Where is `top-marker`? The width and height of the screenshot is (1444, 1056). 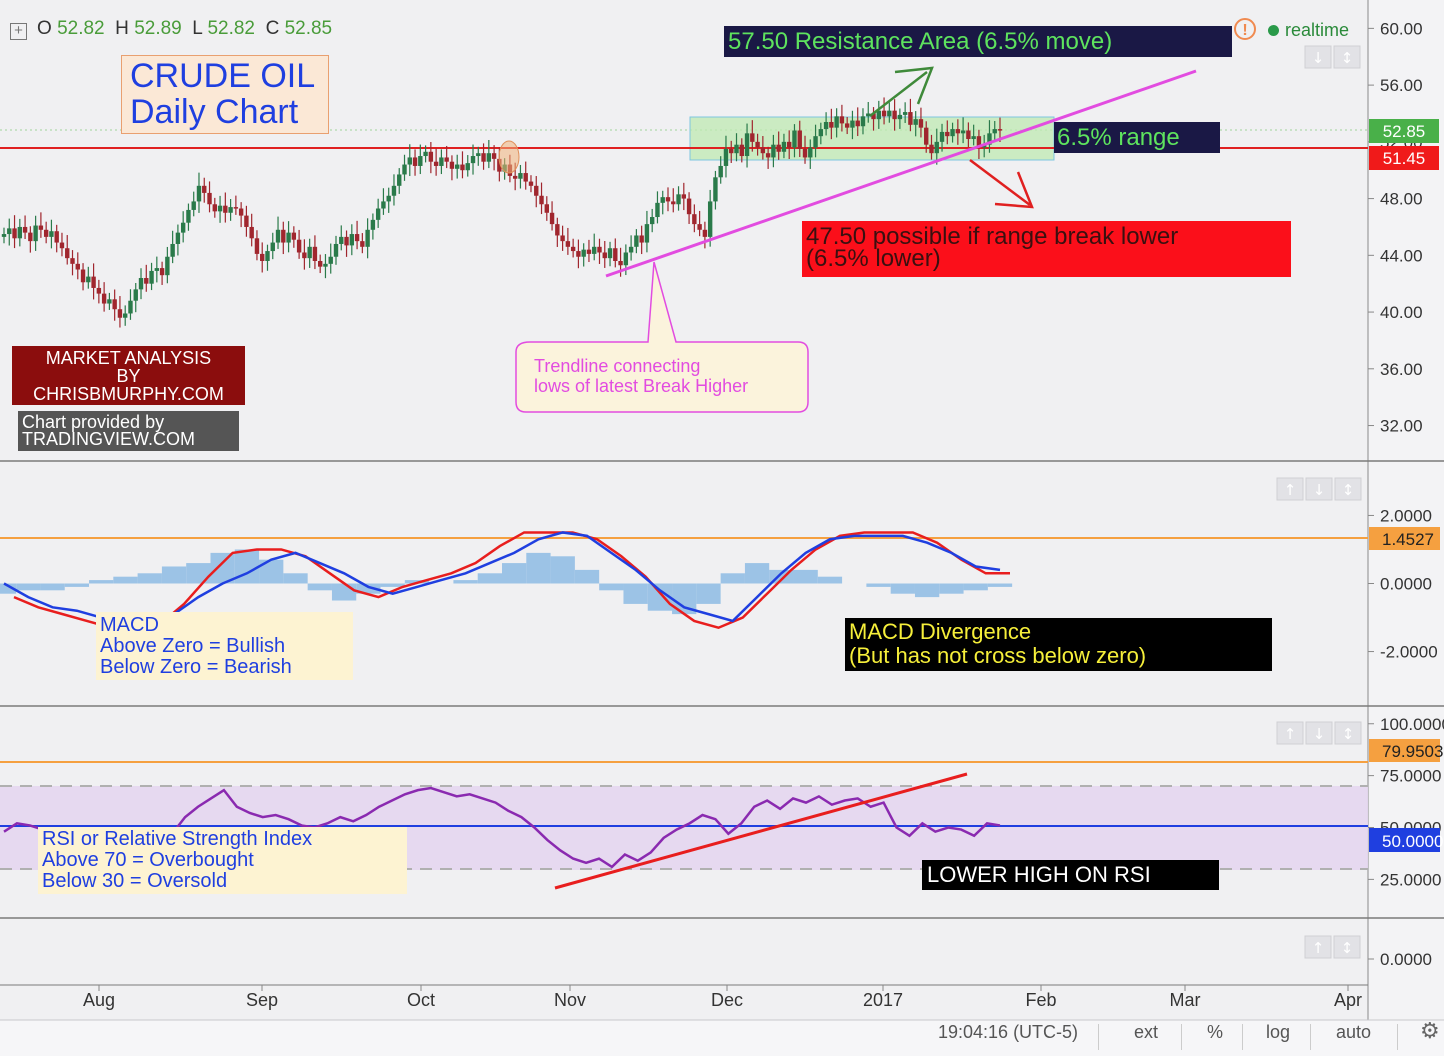 top-marker is located at coordinates (509, 157).